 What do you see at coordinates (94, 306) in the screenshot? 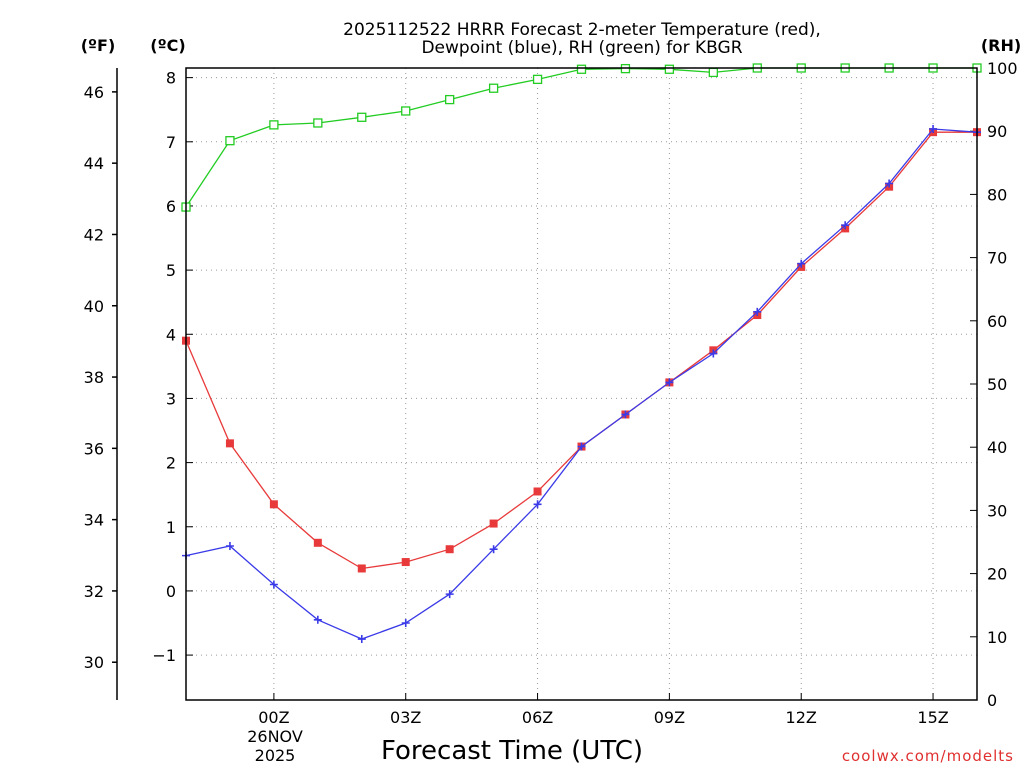
I see `fahrenheit-tick-label: 40` at bounding box center [94, 306].